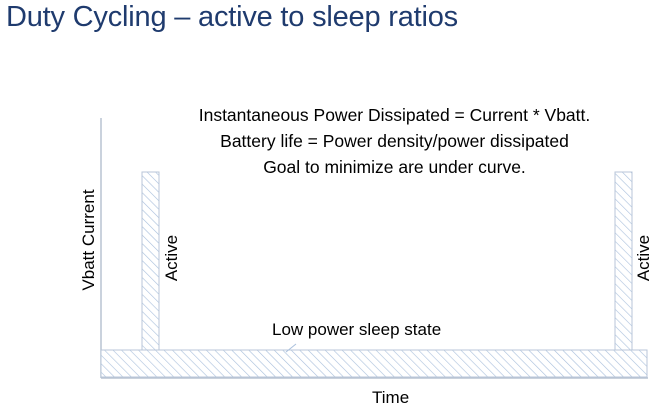 The height and width of the screenshot is (417, 666). What do you see at coordinates (643, 258) in the screenshot?
I see `active-right-label: Active` at bounding box center [643, 258].